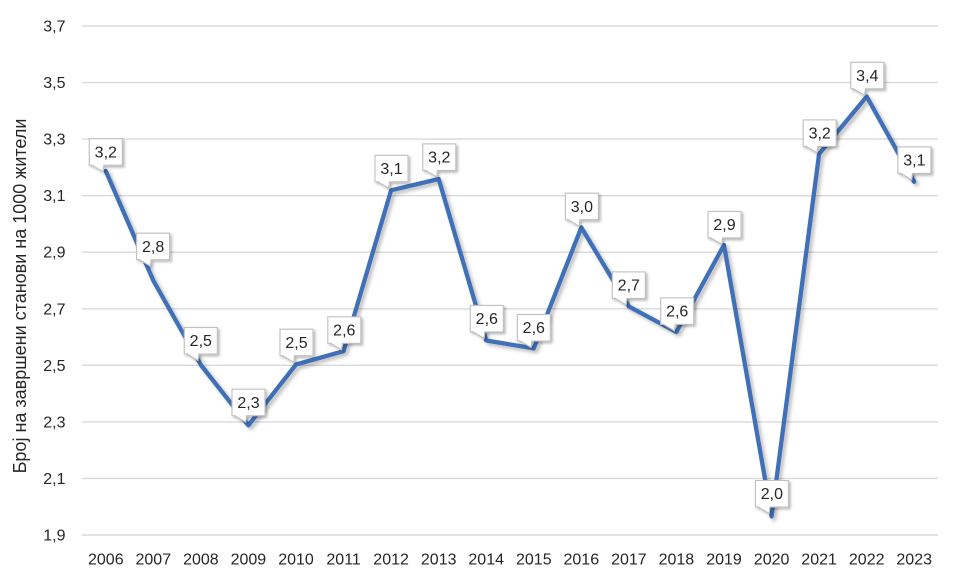  I want to click on svg-text: 2021, so click(819, 560).